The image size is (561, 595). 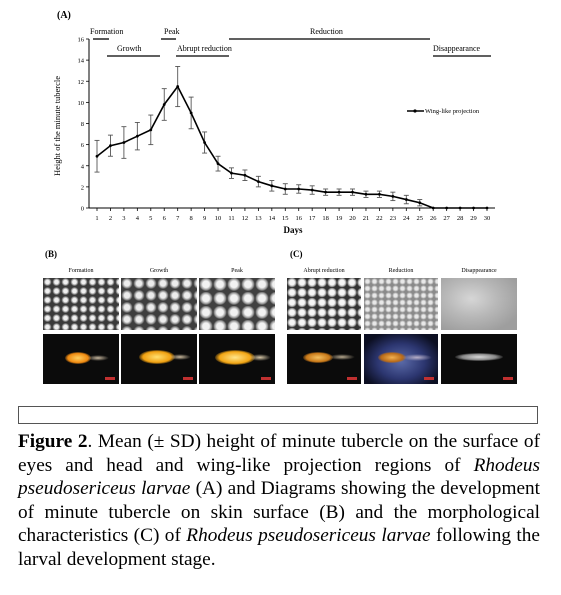 I want to click on larva-photo-peak, so click(x=237, y=359).